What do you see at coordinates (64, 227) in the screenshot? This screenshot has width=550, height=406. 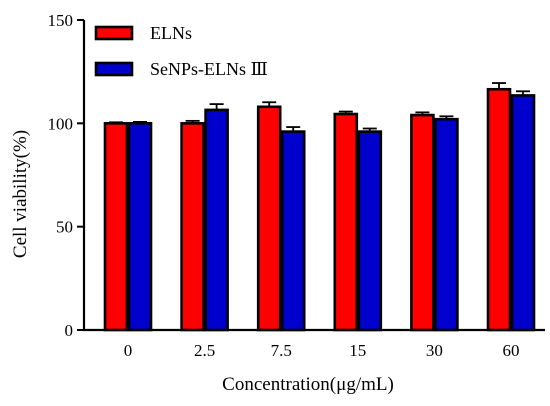 I see `y-tick-label: 50` at bounding box center [64, 227].